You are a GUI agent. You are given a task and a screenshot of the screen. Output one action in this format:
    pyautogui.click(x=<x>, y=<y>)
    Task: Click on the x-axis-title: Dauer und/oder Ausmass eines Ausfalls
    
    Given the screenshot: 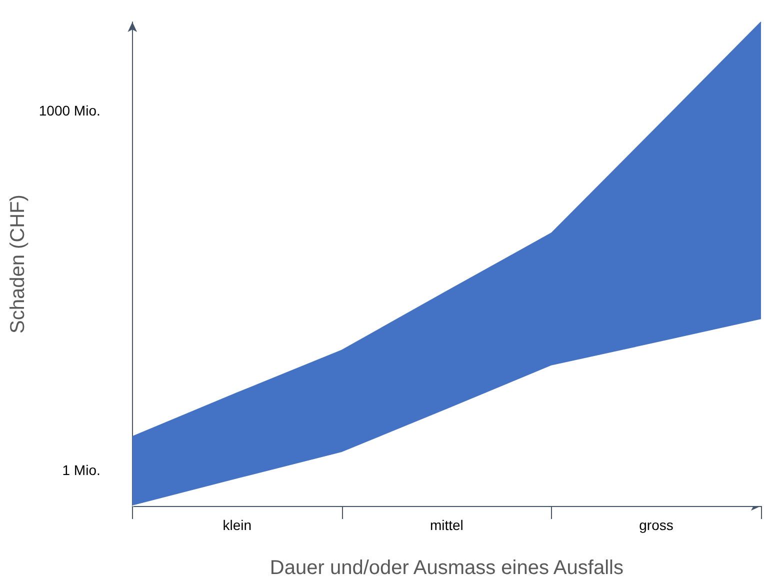 What is the action you would take?
    pyautogui.click(x=447, y=568)
    